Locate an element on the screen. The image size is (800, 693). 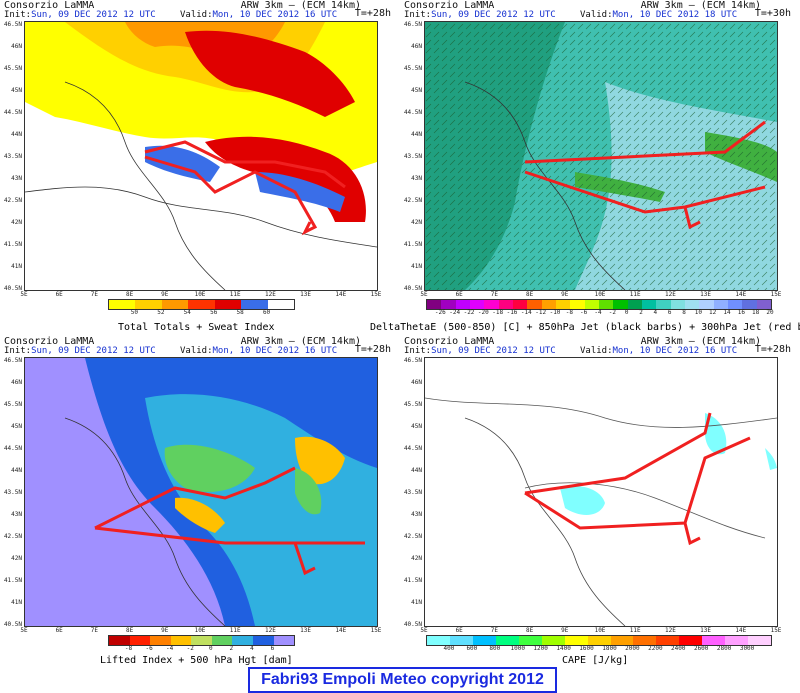
colorbar-tick: -8 is located at coordinates (569, 312).